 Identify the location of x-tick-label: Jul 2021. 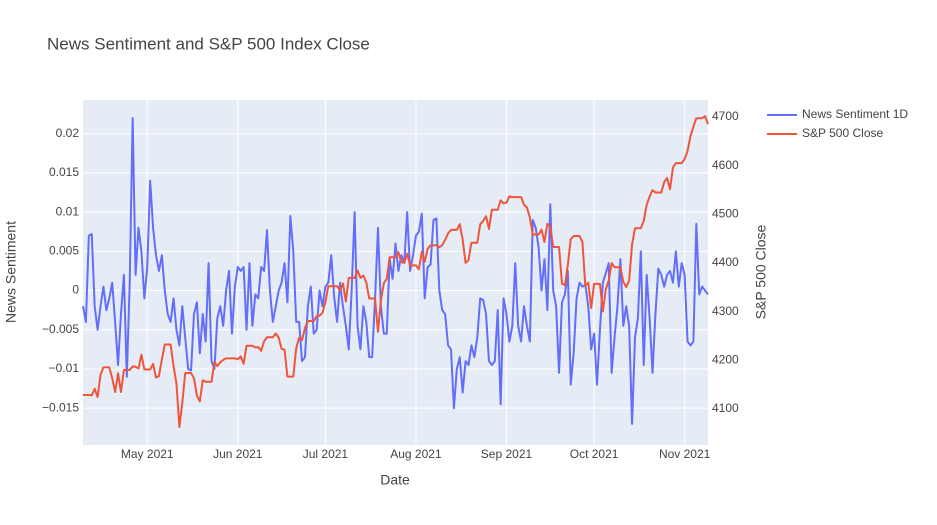
(326, 454).